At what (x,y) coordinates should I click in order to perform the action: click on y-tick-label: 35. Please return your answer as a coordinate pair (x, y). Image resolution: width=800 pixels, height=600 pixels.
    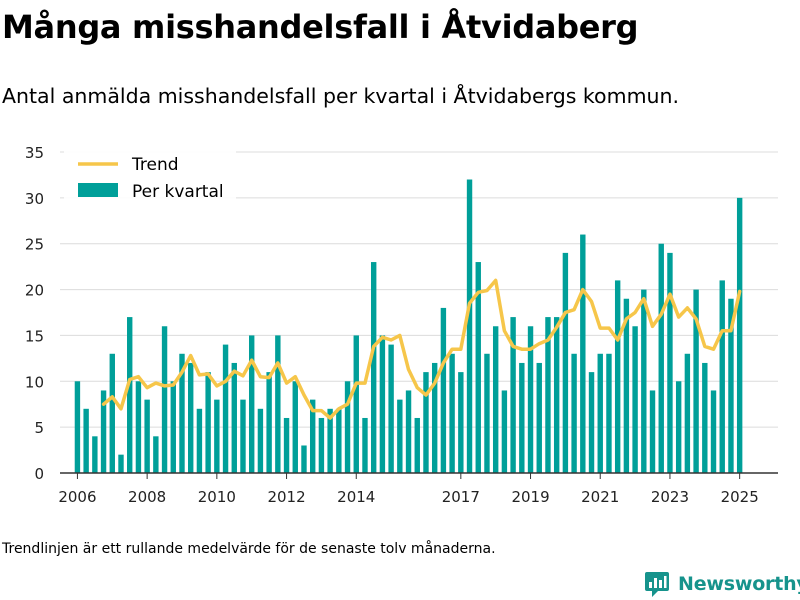
    Looking at the image, I should click on (34, 153).